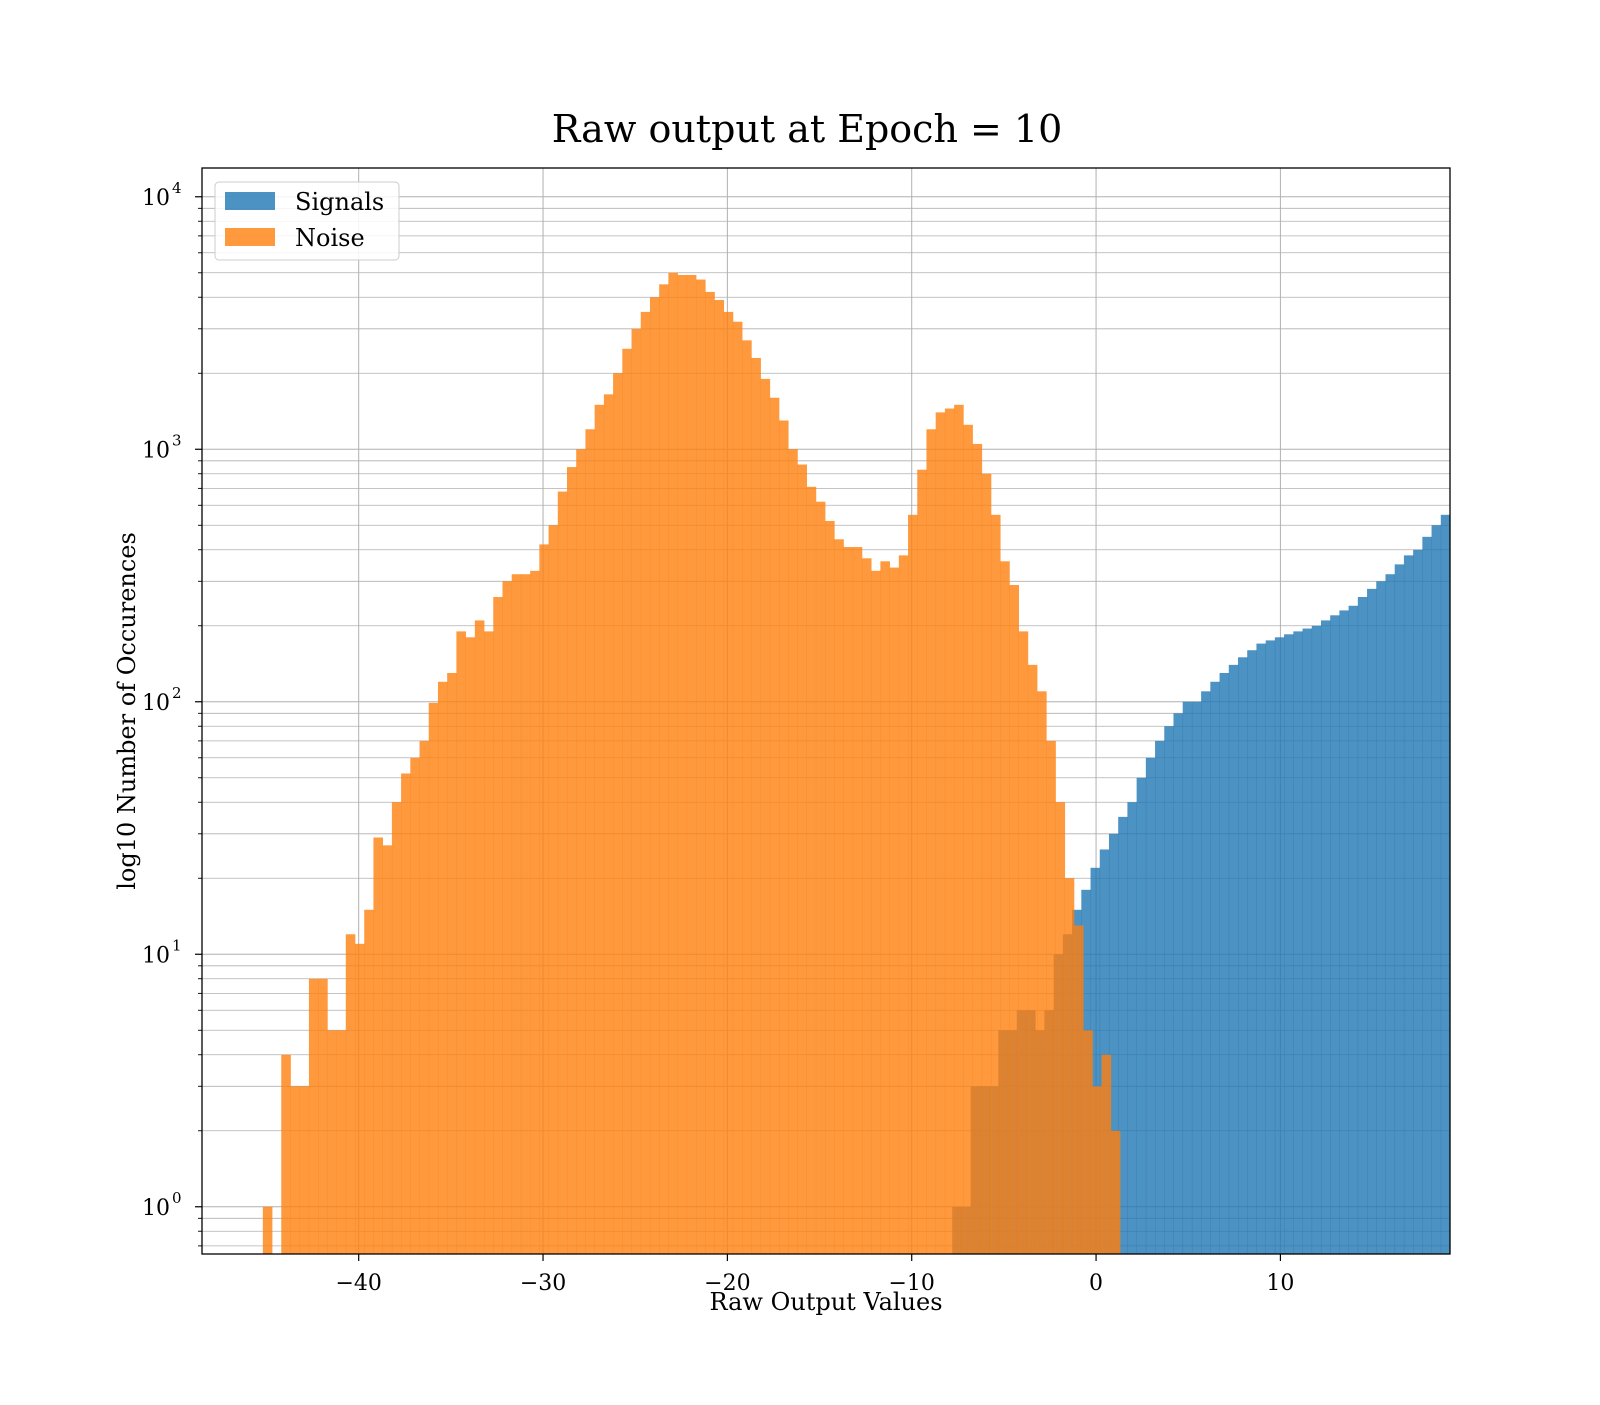 The image size is (1600, 1405). What do you see at coordinates (250, 201) in the screenshot?
I see `legend-swatch-signals` at bounding box center [250, 201].